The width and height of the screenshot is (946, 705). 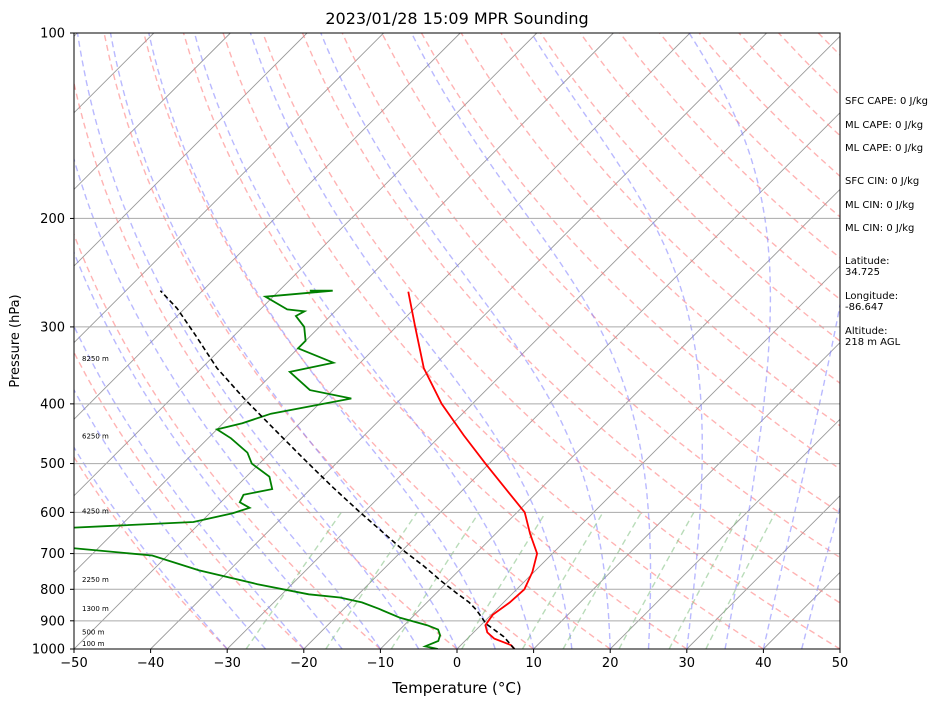 What do you see at coordinates (879, 205) in the screenshot?
I see `stat-ml-cin: ML CIN: 0 J/kg` at bounding box center [879, 205].